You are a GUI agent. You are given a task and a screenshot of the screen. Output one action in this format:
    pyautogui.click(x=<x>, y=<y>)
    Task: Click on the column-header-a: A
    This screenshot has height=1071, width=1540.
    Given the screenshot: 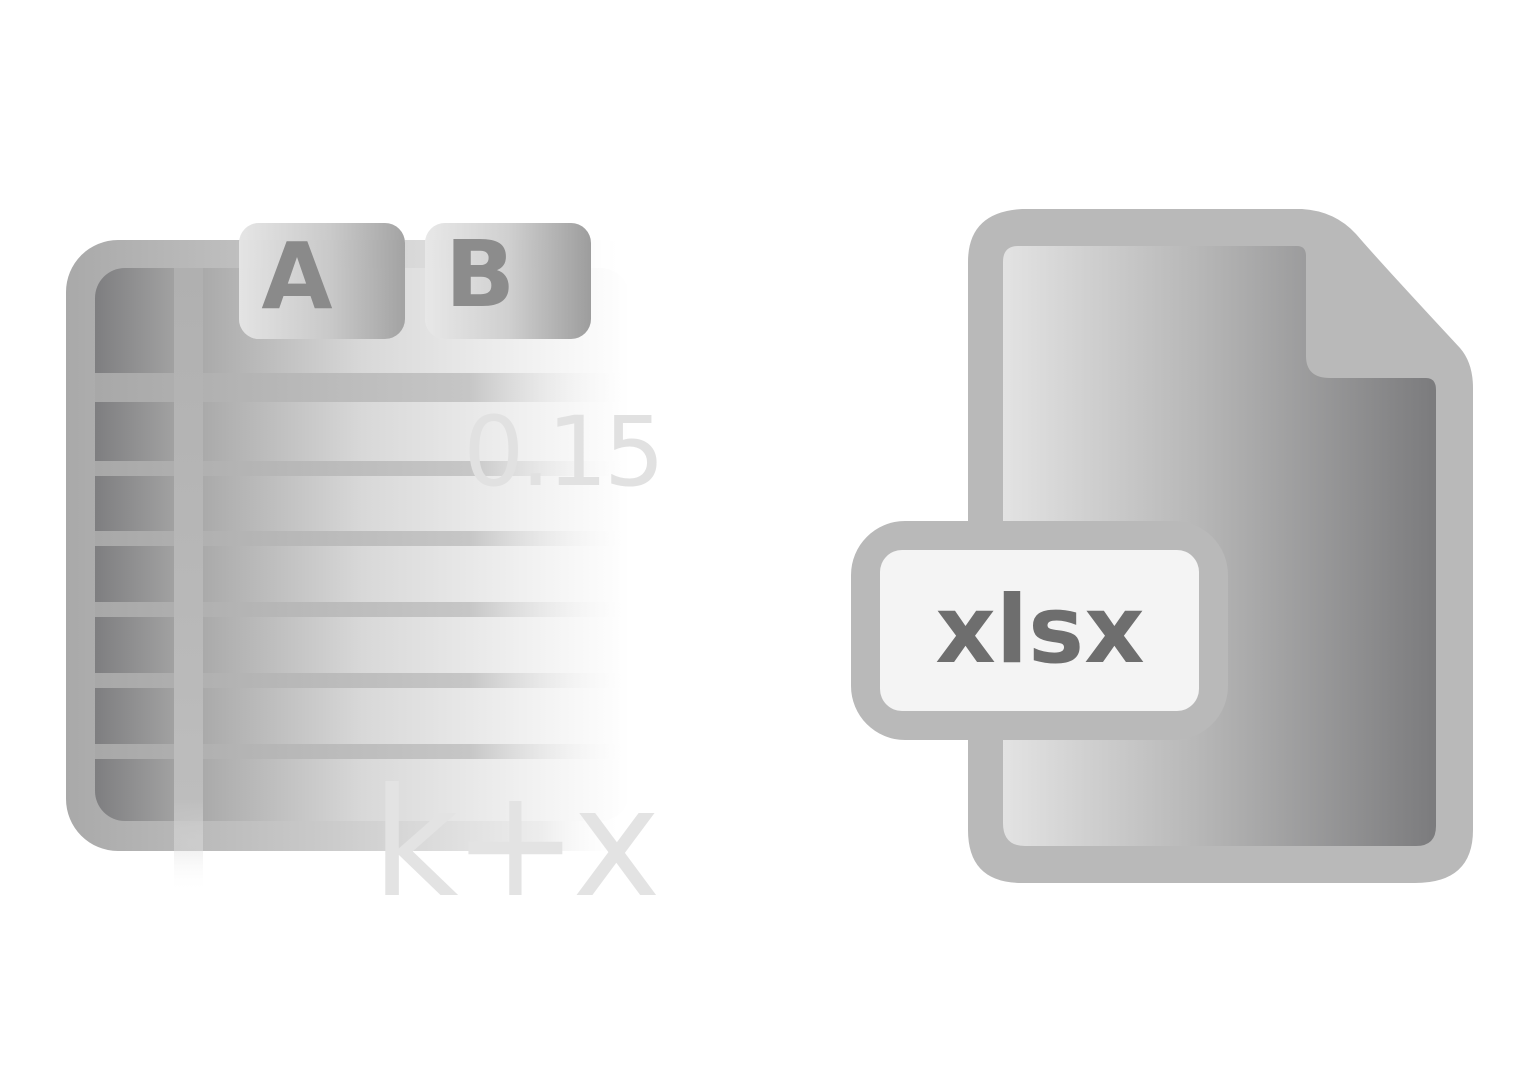 What is the action you would take?
    pyautogui.click(x=322, y=281)
    